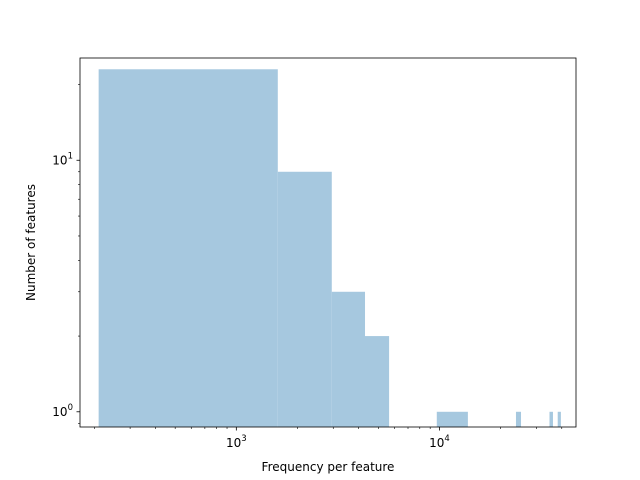 The image size is (640, 480). Describe the element at coordinates (31, 242) in the screenshot. I see `y-axis-label: Number of features` at that location.